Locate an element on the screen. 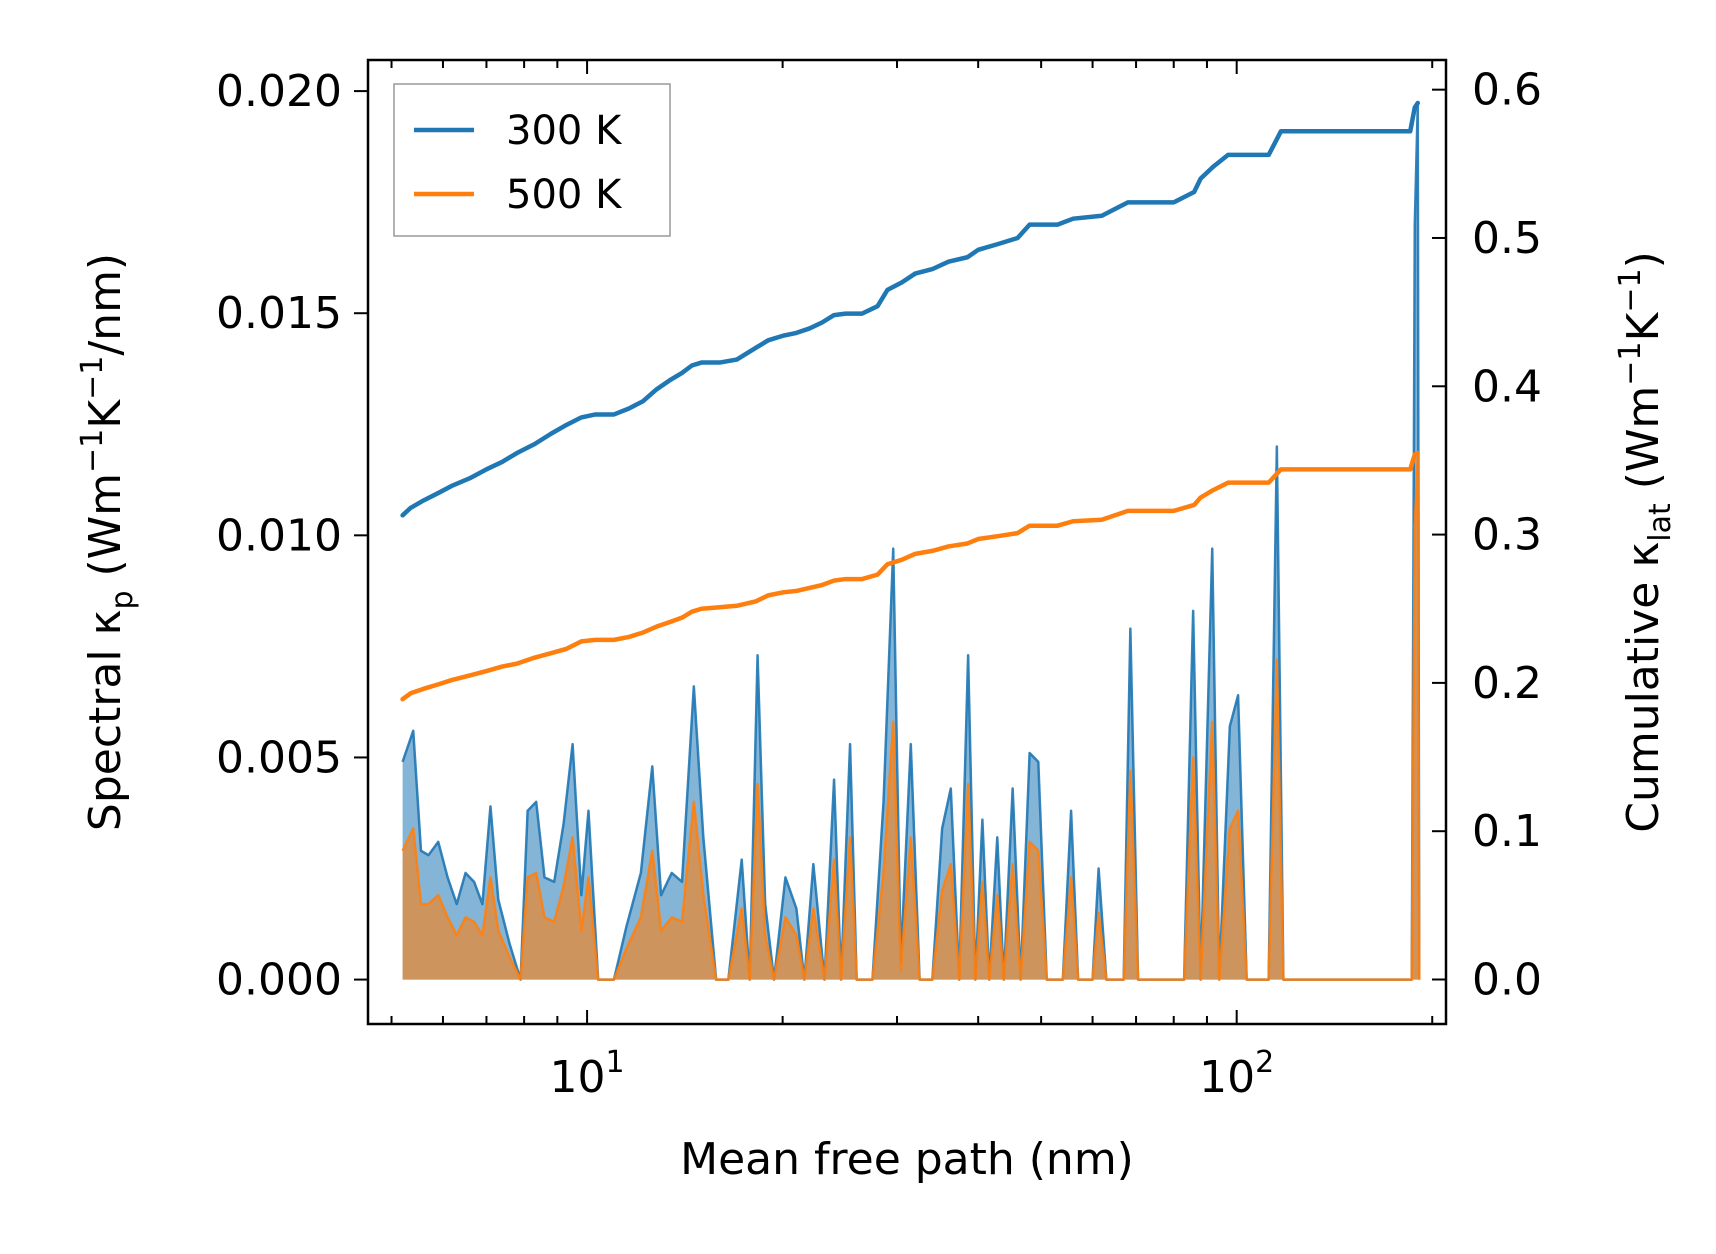 Image resolution: width=1716 pixels, height=1254 pixels. legend: 300 K 500 K is located at coordinates (532, 160).